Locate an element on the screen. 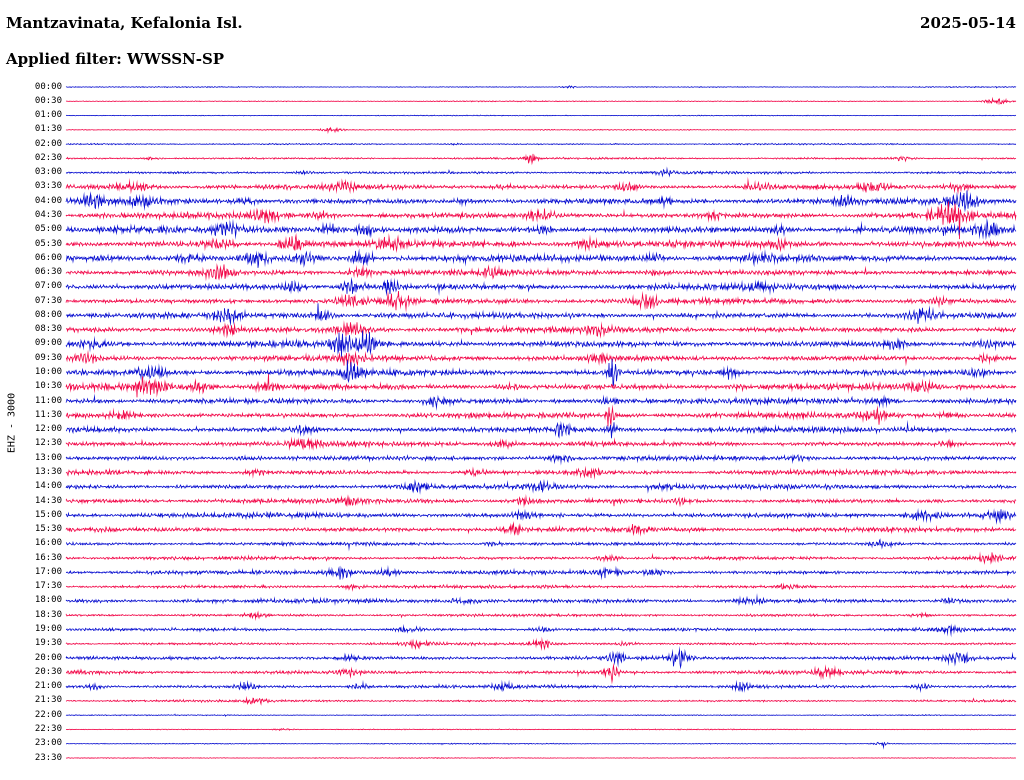  time-label-0430: 04:30 is located at coordinates (48, 214).